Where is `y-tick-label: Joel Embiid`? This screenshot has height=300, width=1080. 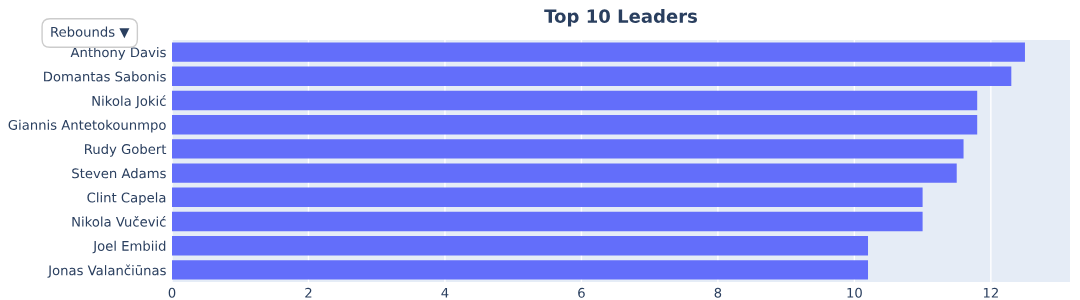 y-tick-label: Joel Embiid is located at coordinates (129, 247).